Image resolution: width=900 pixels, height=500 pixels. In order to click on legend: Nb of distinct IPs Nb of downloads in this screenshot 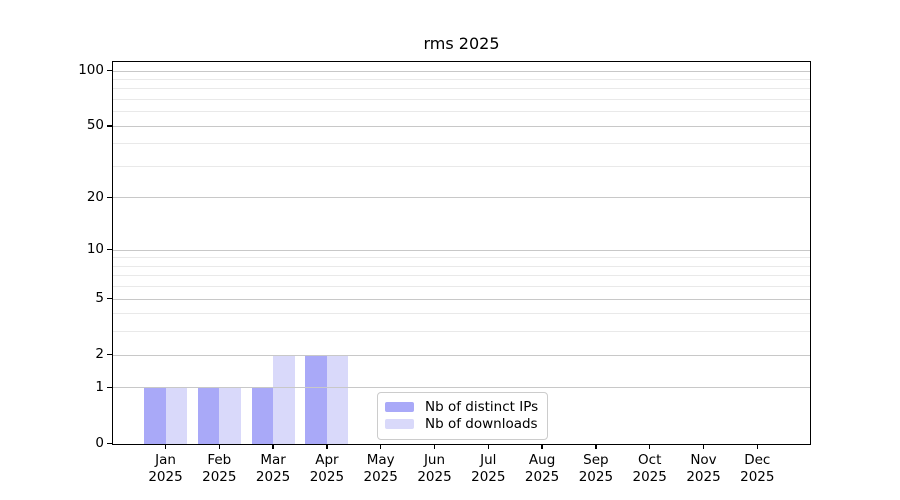, I will do `click(463, 416)`.